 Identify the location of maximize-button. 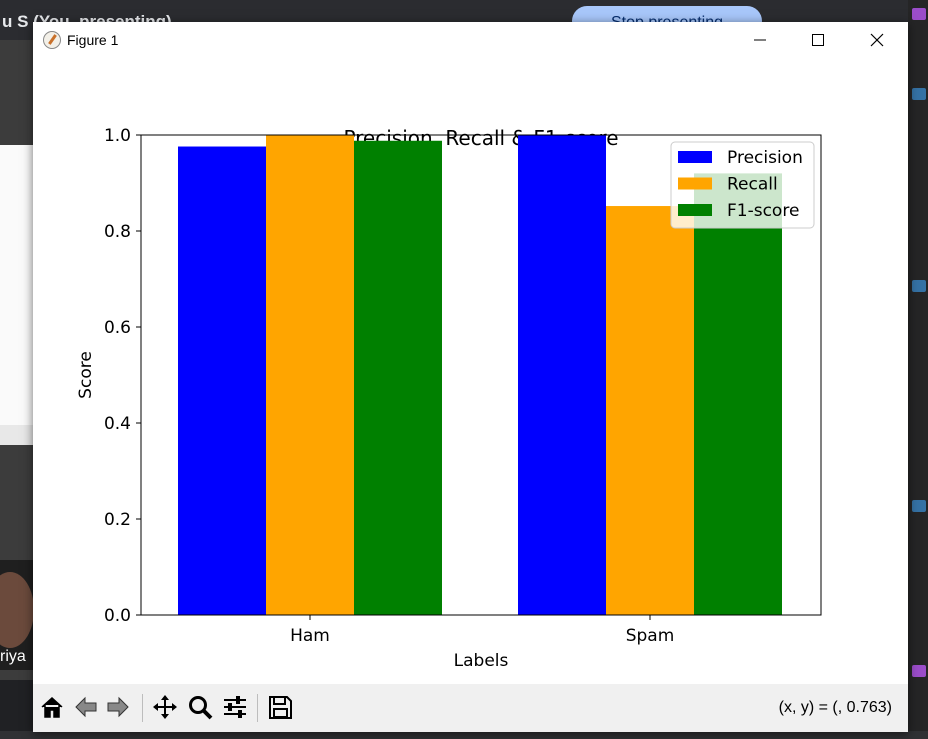
(818, 40).